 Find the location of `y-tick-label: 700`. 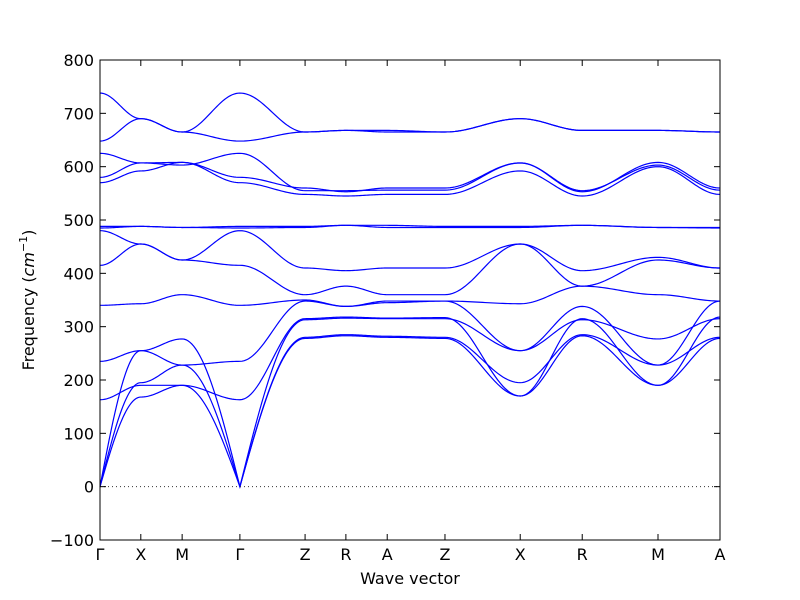

y-tick-label: 700 is located at coordinates (78, 113).